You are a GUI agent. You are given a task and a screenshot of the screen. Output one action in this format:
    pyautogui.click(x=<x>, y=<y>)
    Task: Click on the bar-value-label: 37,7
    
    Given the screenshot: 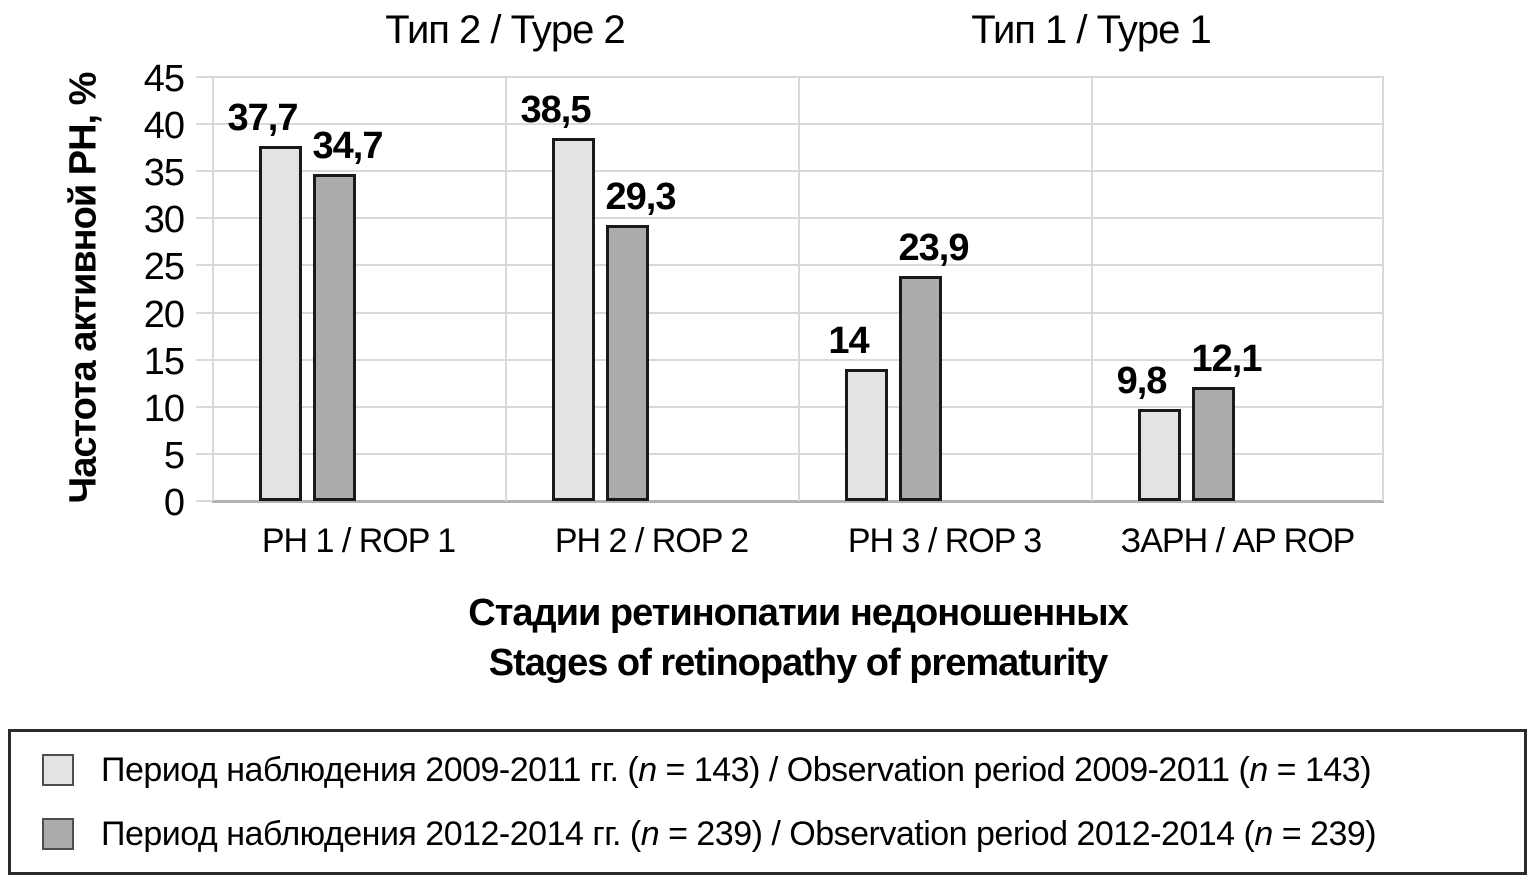 What is the action you would take?
    pyautogui.click(x=263, y=117)
    